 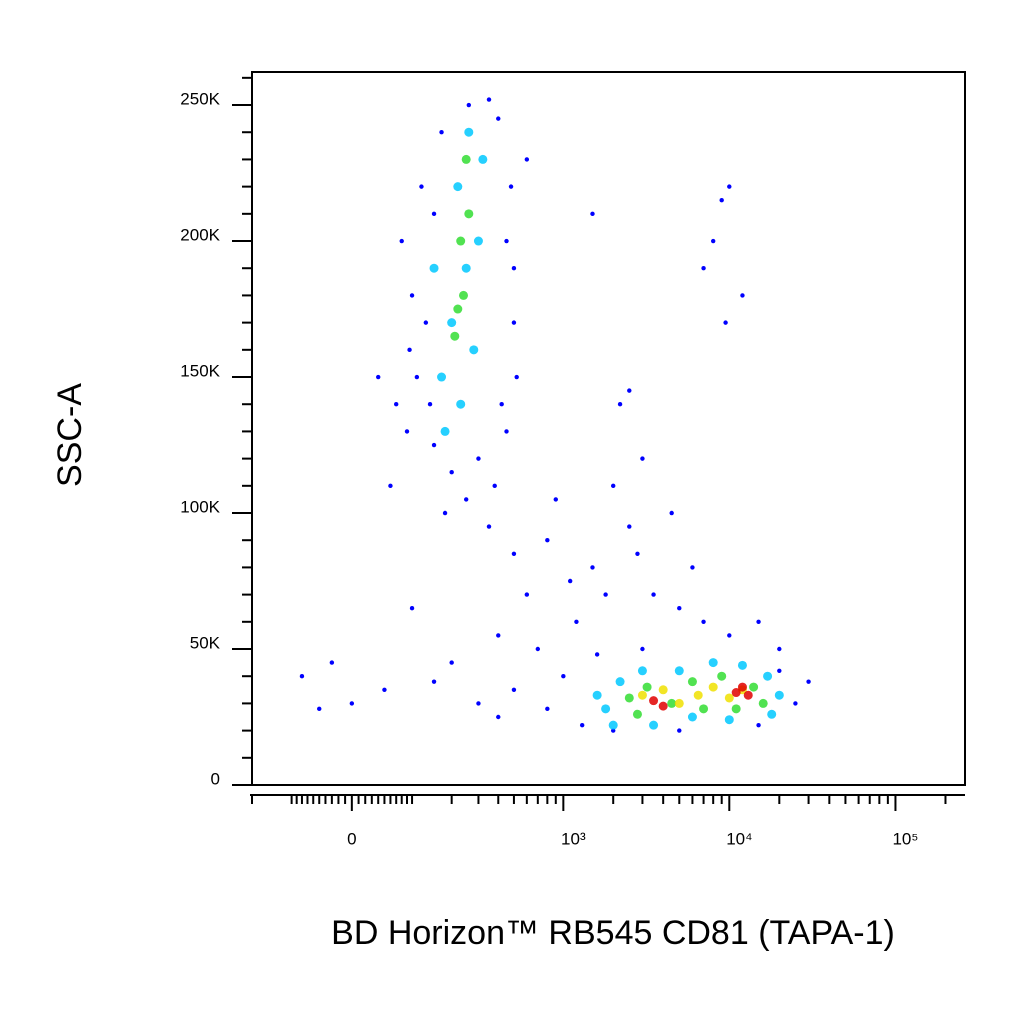 What do you see at coordinates (905, 838) in the screenshot?
I see `x-tick-label: 10⁵` at bounding box center [905, 838].